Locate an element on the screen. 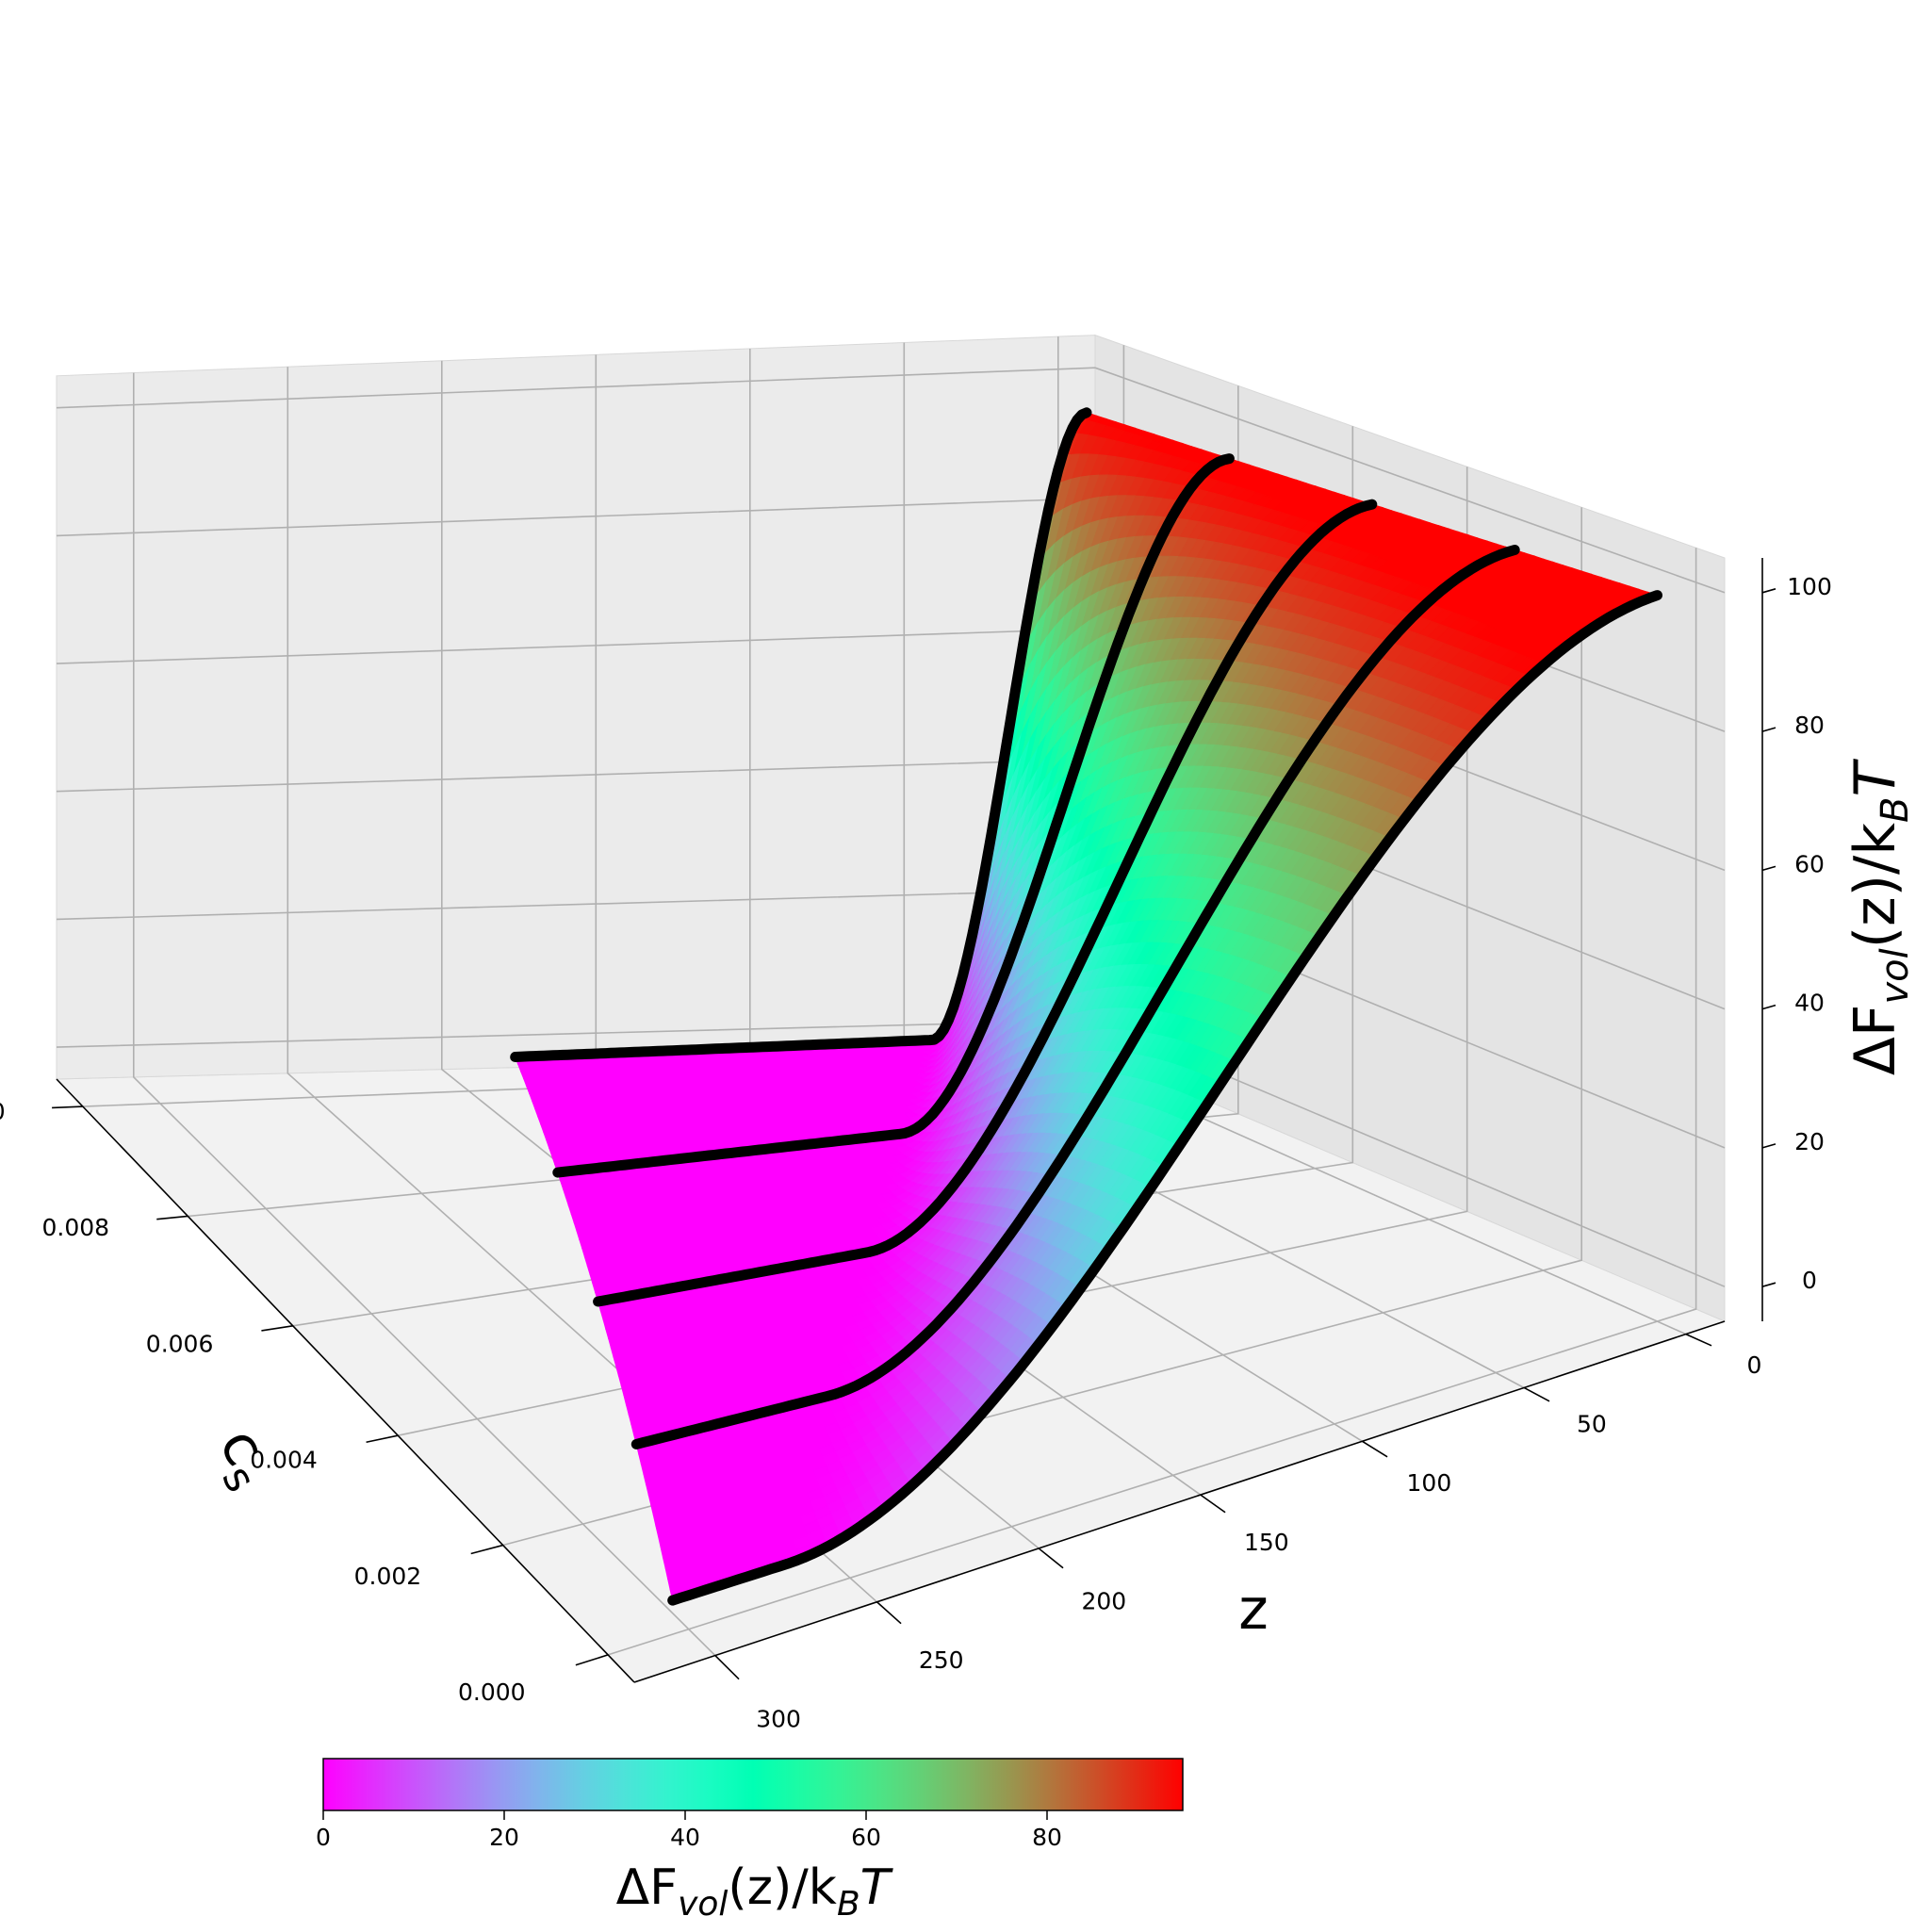  cs-tick-label: 0.010 is located at coordinates (3, 1111).